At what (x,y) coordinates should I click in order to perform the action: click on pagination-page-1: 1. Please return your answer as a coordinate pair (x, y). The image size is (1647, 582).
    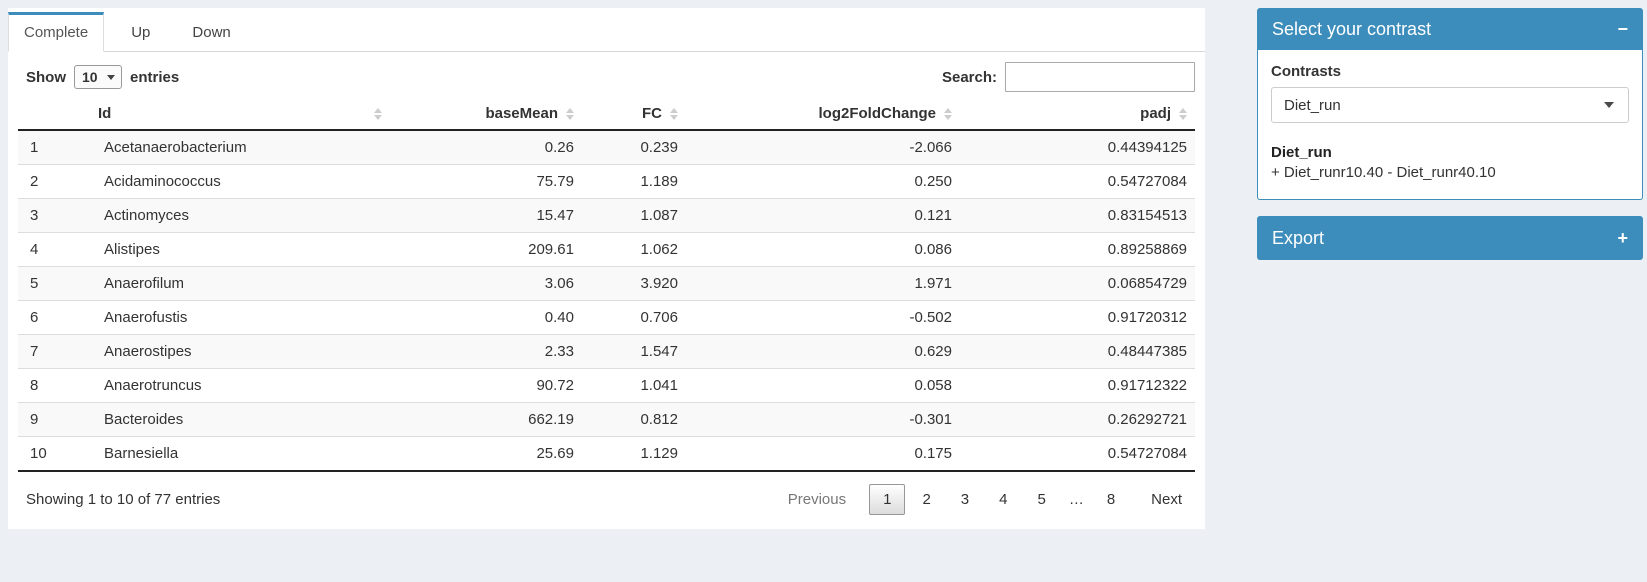
    Looking at the image, I should click on (887, 499).